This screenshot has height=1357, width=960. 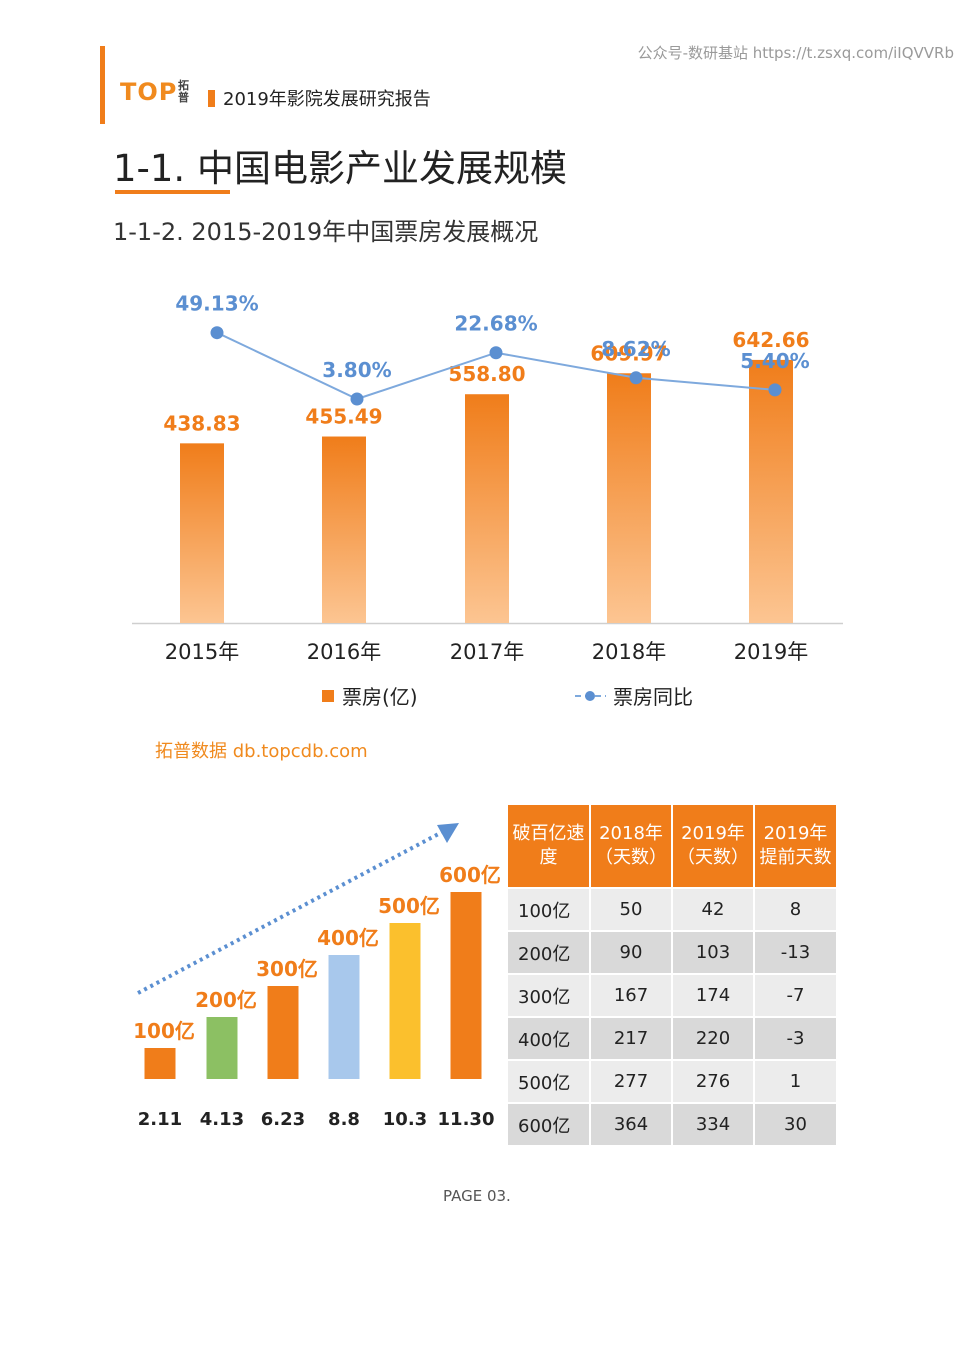 I want to click on legend-swatch-bar, so click(x=328, y=696).